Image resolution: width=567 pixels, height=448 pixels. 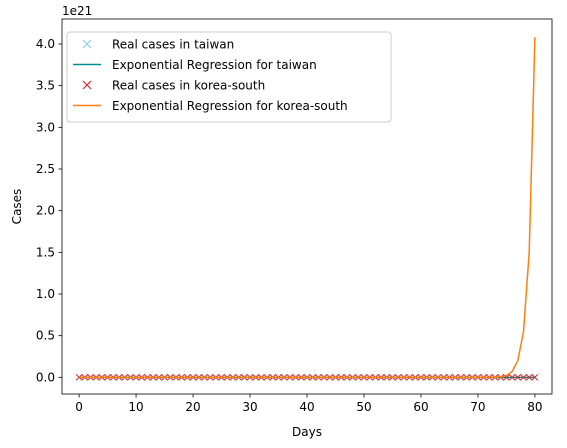 I want to click on x-tick-label: 40, so click(x=306, y=407).